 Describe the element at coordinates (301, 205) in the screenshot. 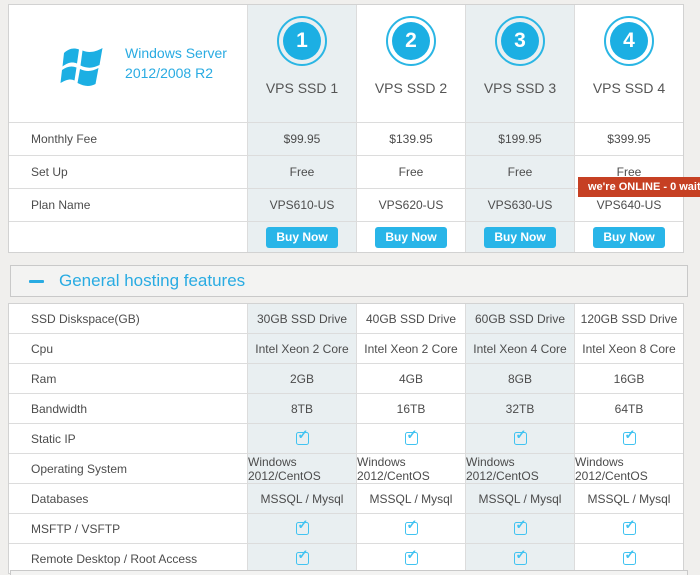

I see `plan-code-value: VPS610-US` at that location.